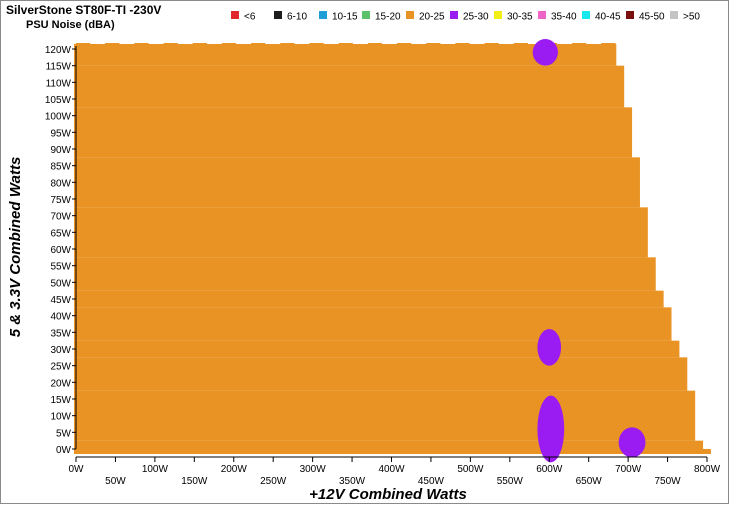  Describe the element at coordinates (391, 469) in the screenshot. I see `x-tick-label: 400W` at that location.